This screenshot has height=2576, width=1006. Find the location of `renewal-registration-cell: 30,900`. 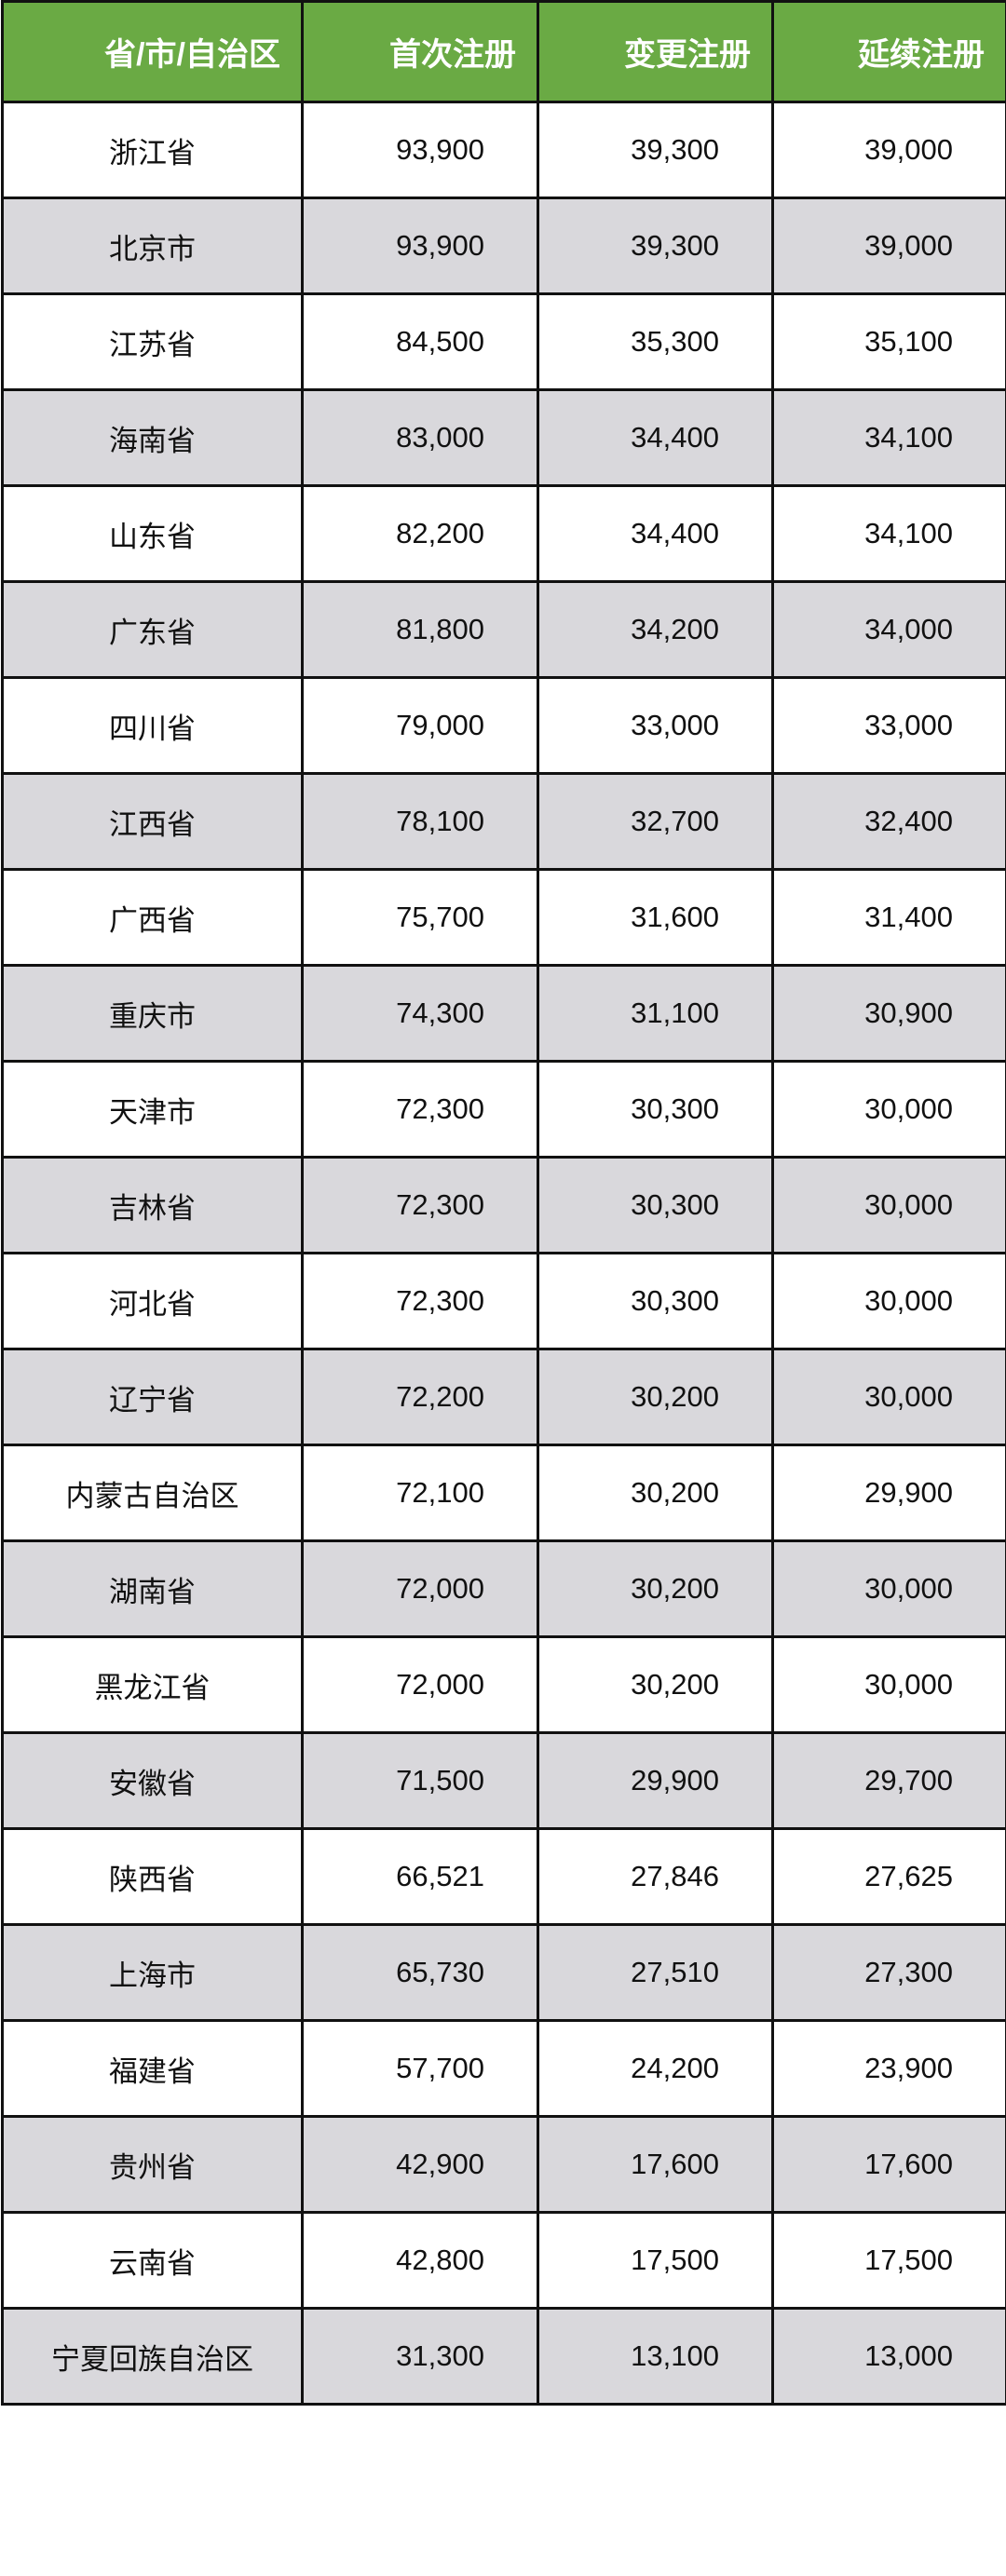

renewal-registration-cell: 30,900 is located at coordinates (888, 1013).